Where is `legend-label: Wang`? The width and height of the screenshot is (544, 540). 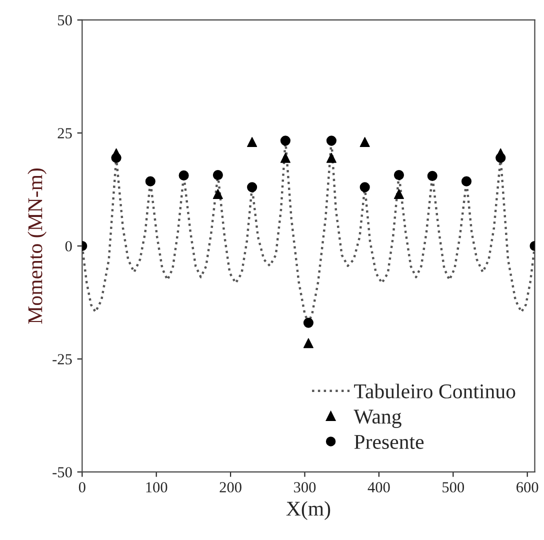
legend-label: Wang is located at coordinates (378, 419).